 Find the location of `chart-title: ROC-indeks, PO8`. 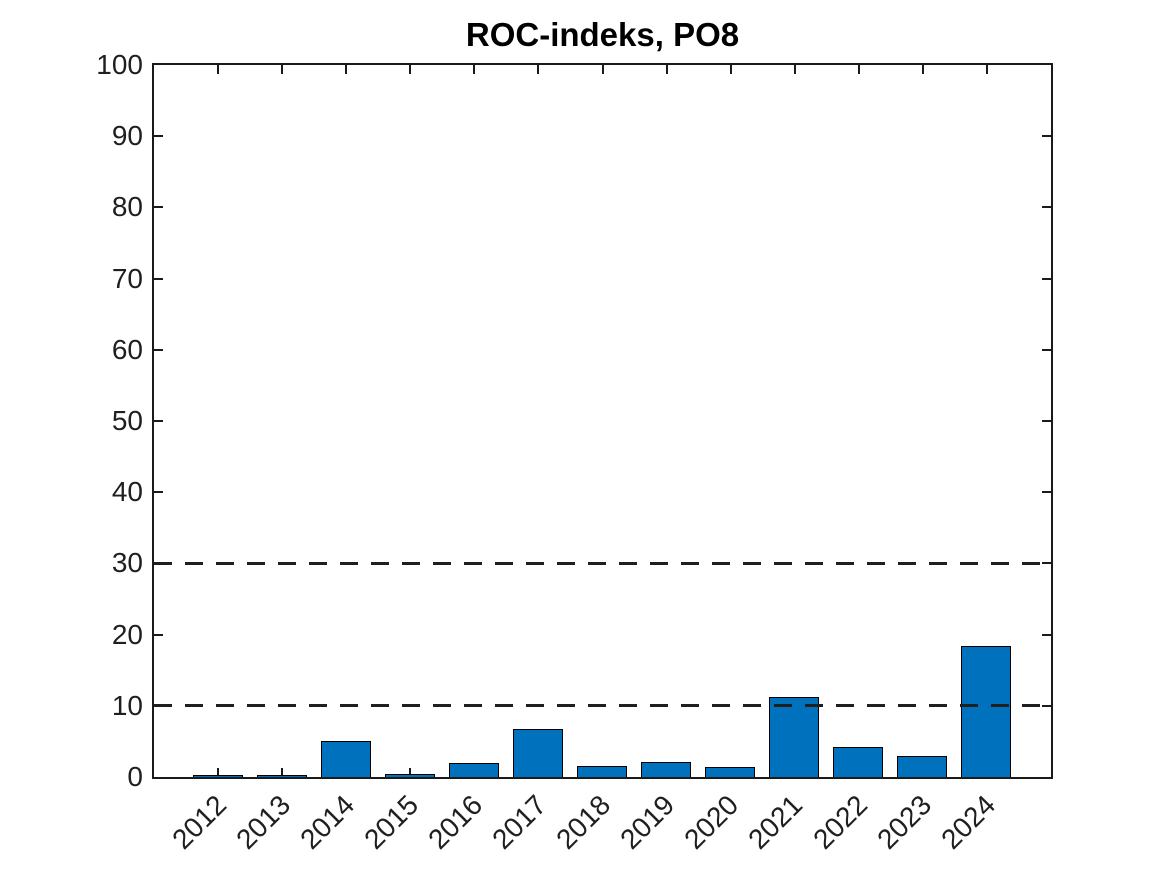

chart-title: ROC-indeks, PO8 is located at coordinates (602, 34).